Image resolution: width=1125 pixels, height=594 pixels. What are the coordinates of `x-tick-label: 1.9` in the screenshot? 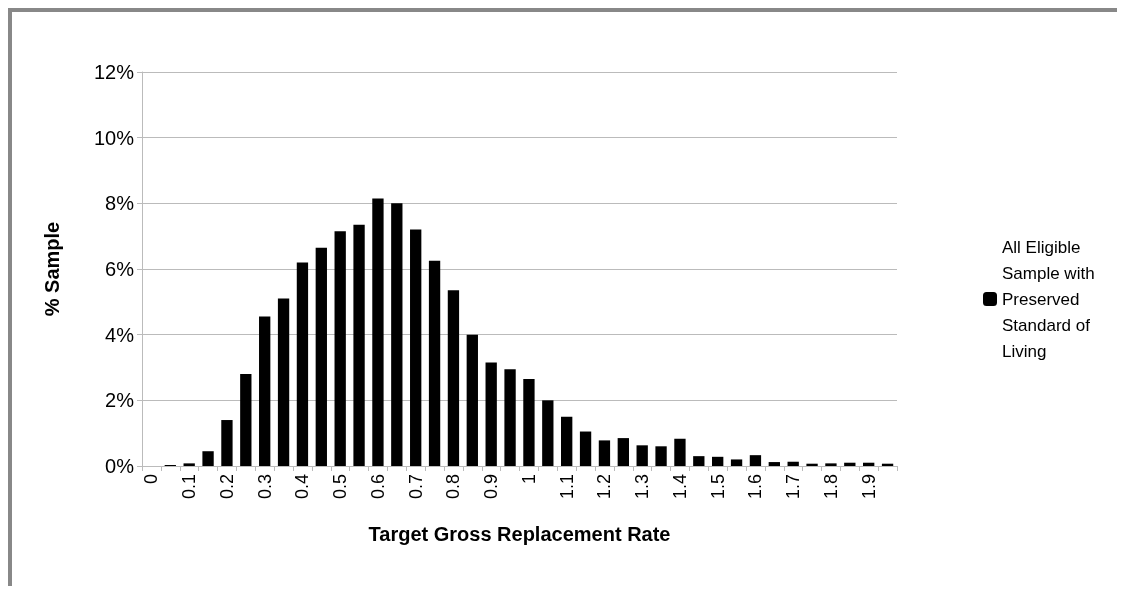 It's located at (868, 487).